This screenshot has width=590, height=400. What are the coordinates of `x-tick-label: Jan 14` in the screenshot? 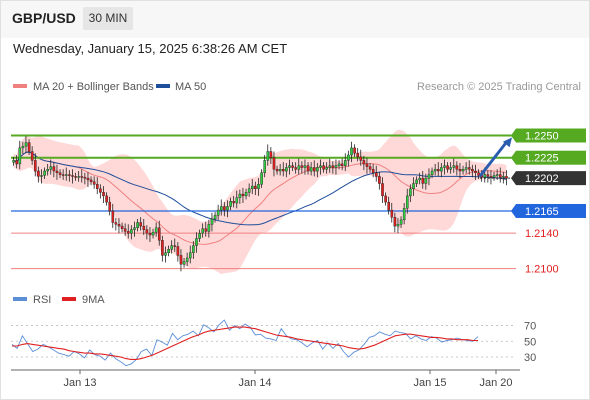 It's located at (254, 383).